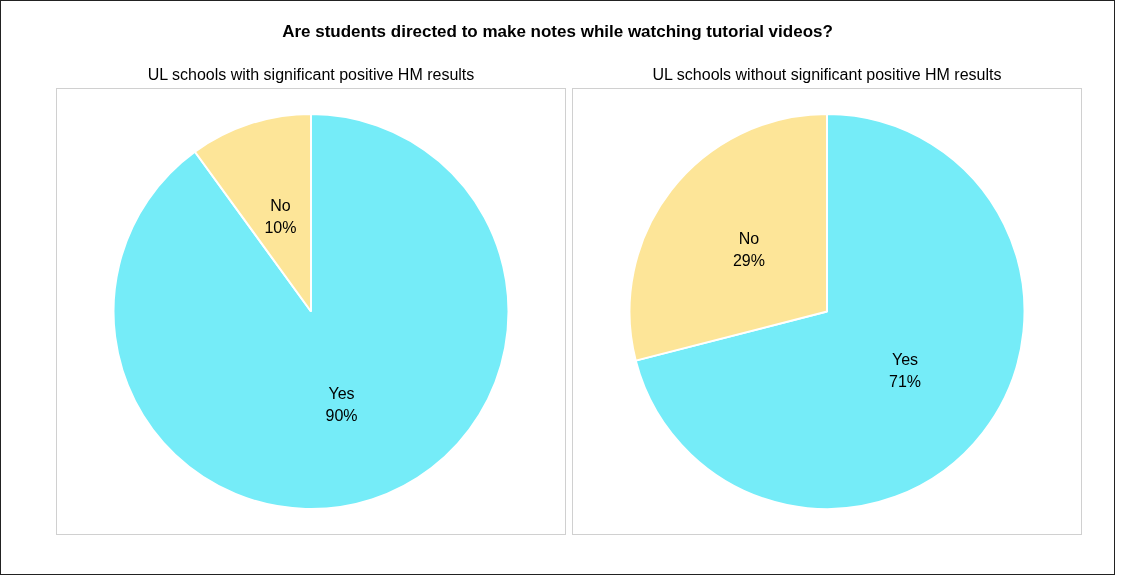 This screenshot has width=1123, height=577. I want to click on data-label: 90%, so click(341, 415).